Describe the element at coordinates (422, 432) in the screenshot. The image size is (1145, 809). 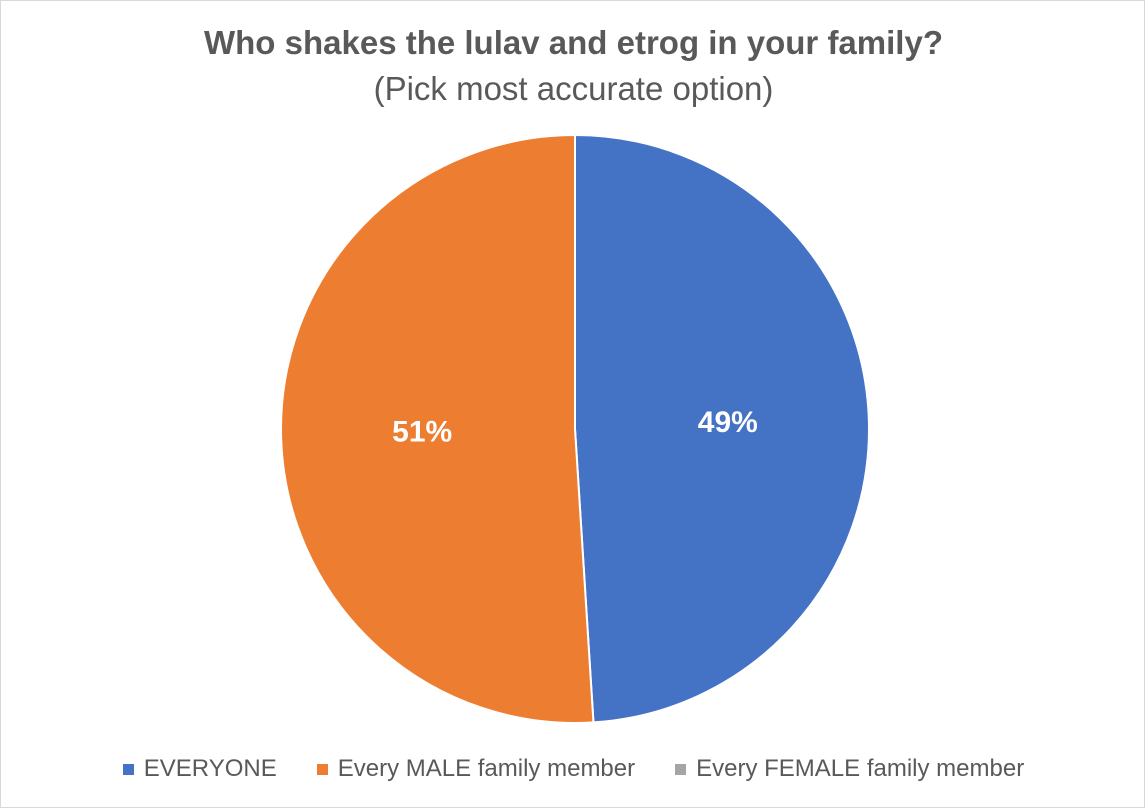
I see `pie-slice-label-1: 51%` at that location.